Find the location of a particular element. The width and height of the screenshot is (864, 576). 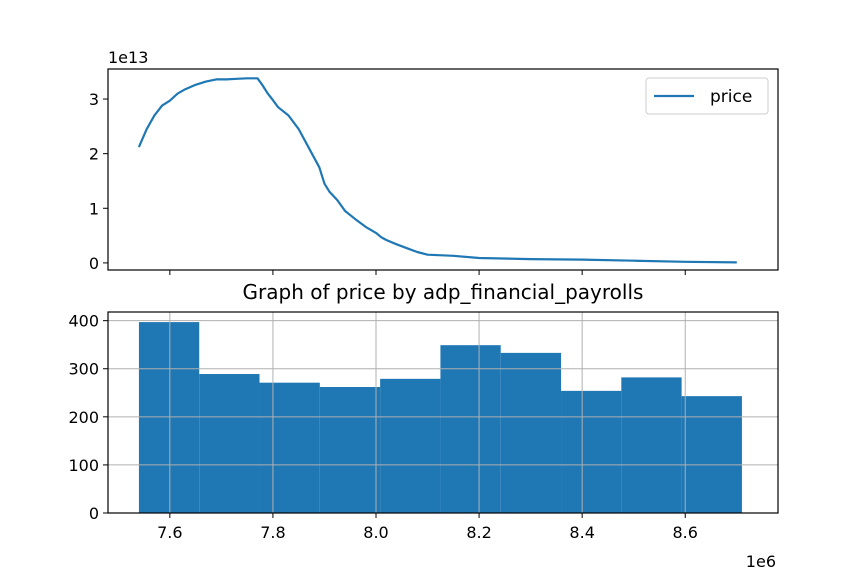

y-tick-label: 2 is located at coordinates (94, 154).